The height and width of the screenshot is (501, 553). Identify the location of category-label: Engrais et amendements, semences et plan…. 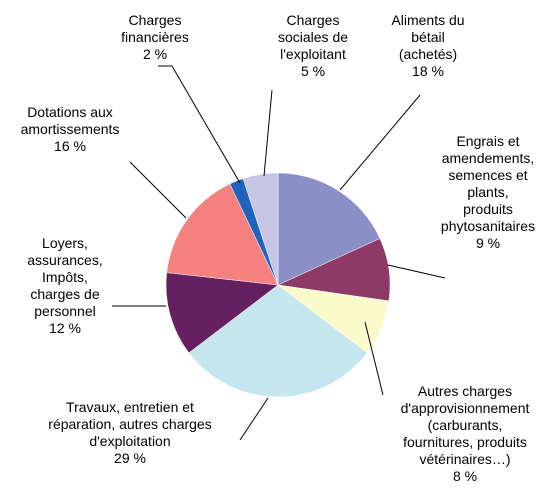
(488, 183).